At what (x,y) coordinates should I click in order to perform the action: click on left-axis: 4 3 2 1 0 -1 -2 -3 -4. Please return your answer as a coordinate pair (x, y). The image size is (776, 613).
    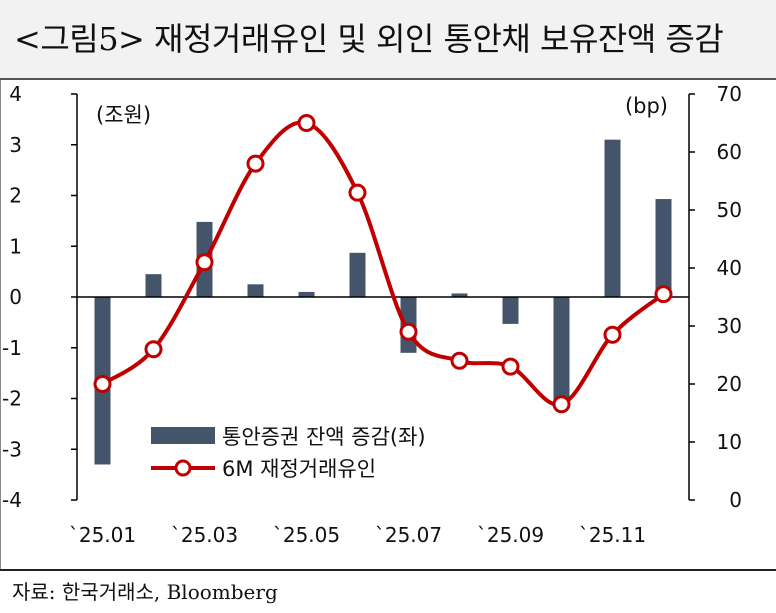
    Looking at the image, I should click on (39, 297).